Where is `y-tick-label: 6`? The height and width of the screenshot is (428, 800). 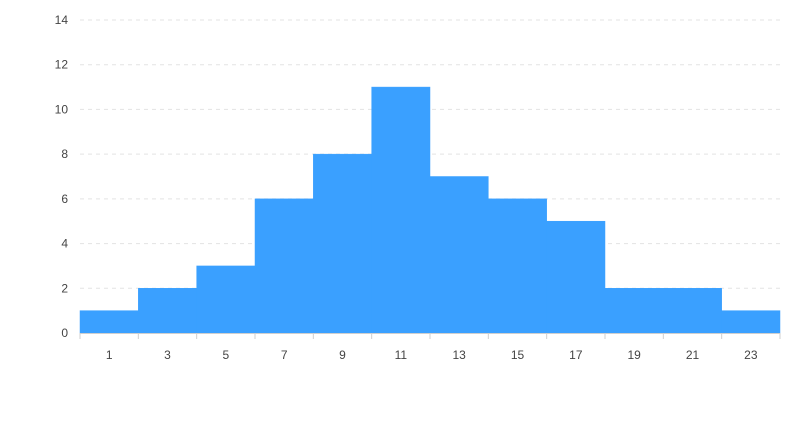 y-tick-label: 6 is located at coordinates (64, 199).